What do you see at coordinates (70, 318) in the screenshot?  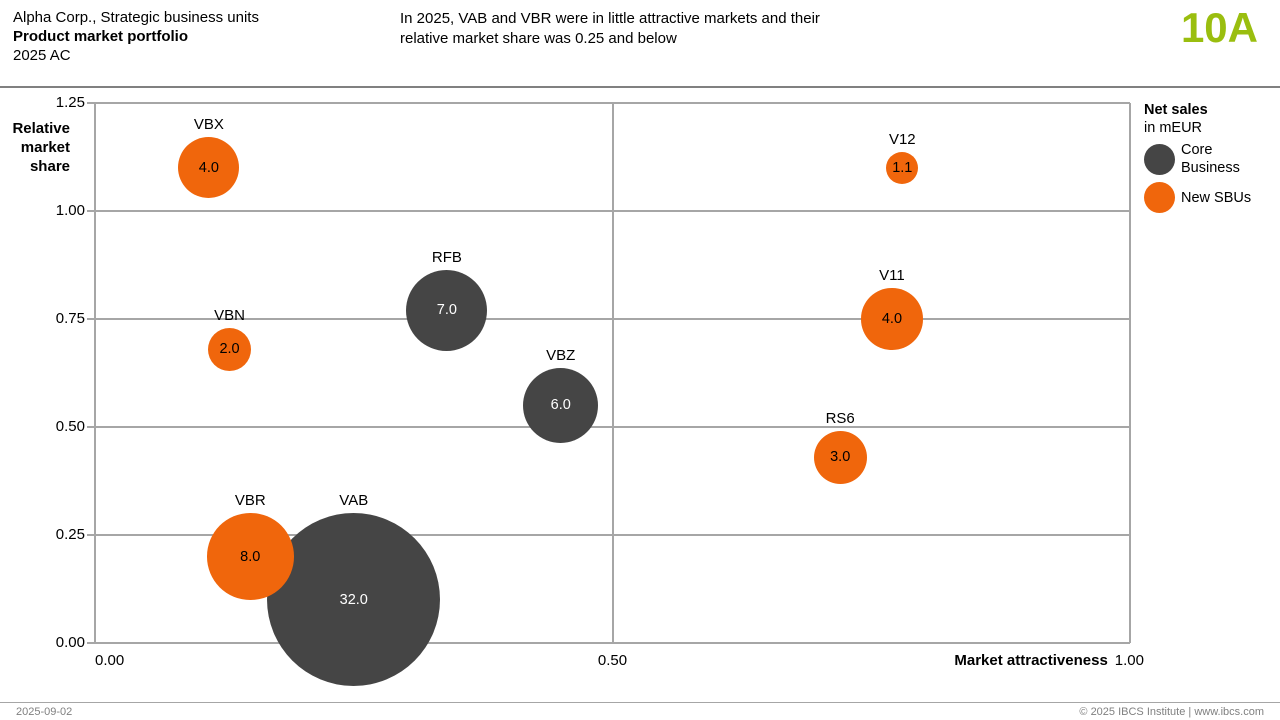 I see `y-axis-tick-label: 0.75` at bounding box center [70, 318].